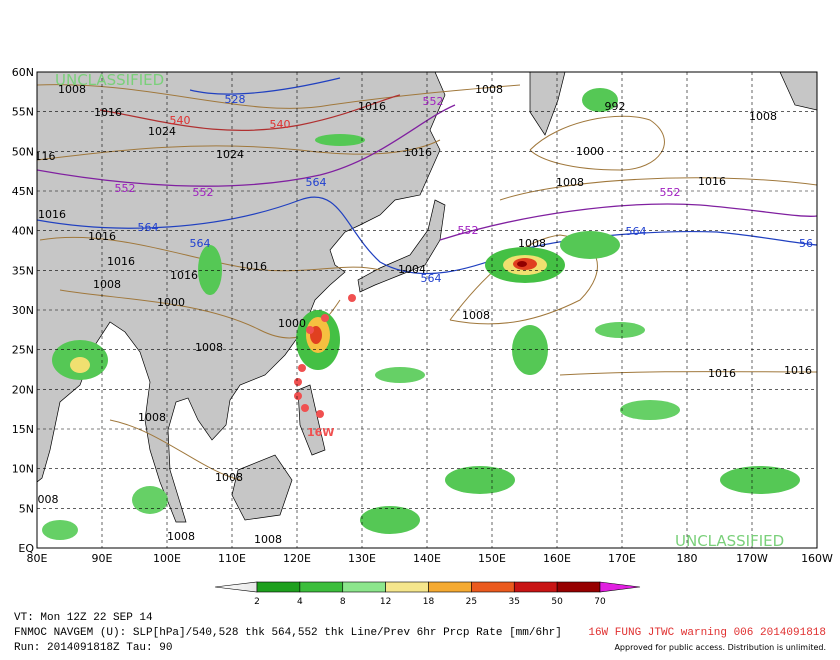  Describe the element at coordinates (102, 558) in the screenshot. I see `lon-label: 90E` at that location.